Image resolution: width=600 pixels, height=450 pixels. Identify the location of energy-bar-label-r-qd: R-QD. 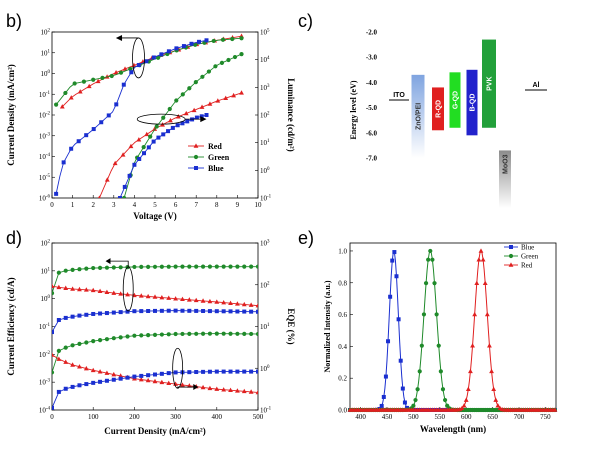
(439, 109).